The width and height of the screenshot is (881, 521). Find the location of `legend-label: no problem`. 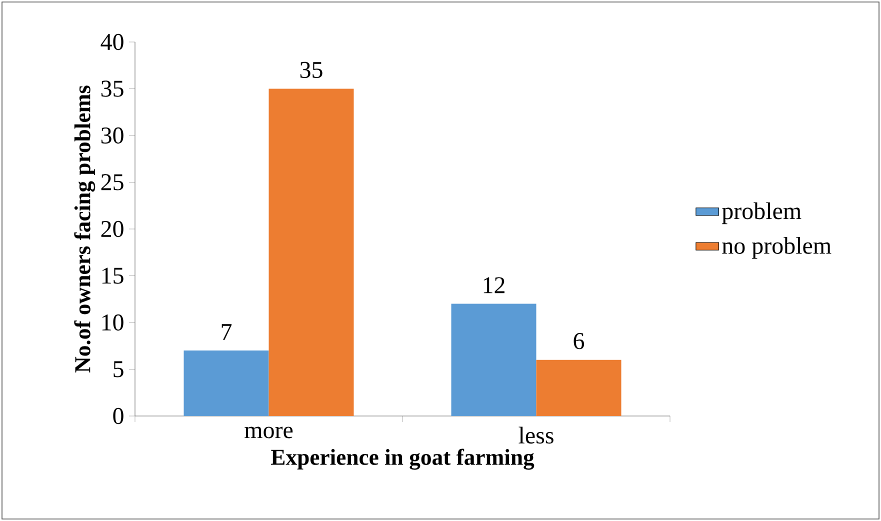

legend-label: no problem is located at coordinates (777, 247).